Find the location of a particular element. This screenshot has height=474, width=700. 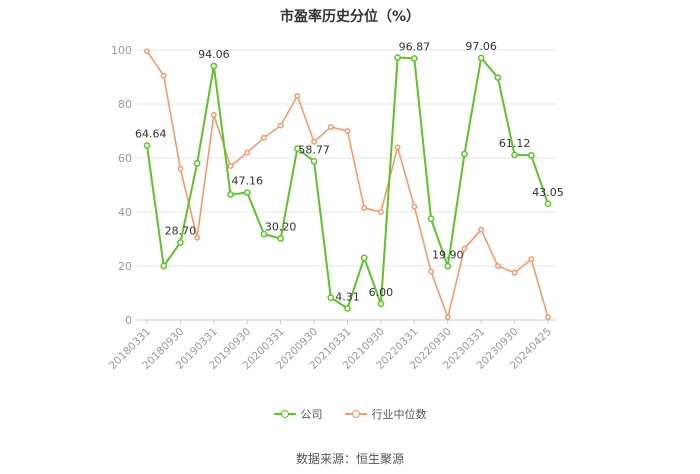

legend-item-industry: 行业中位数 is located at coordinates (385, 414).